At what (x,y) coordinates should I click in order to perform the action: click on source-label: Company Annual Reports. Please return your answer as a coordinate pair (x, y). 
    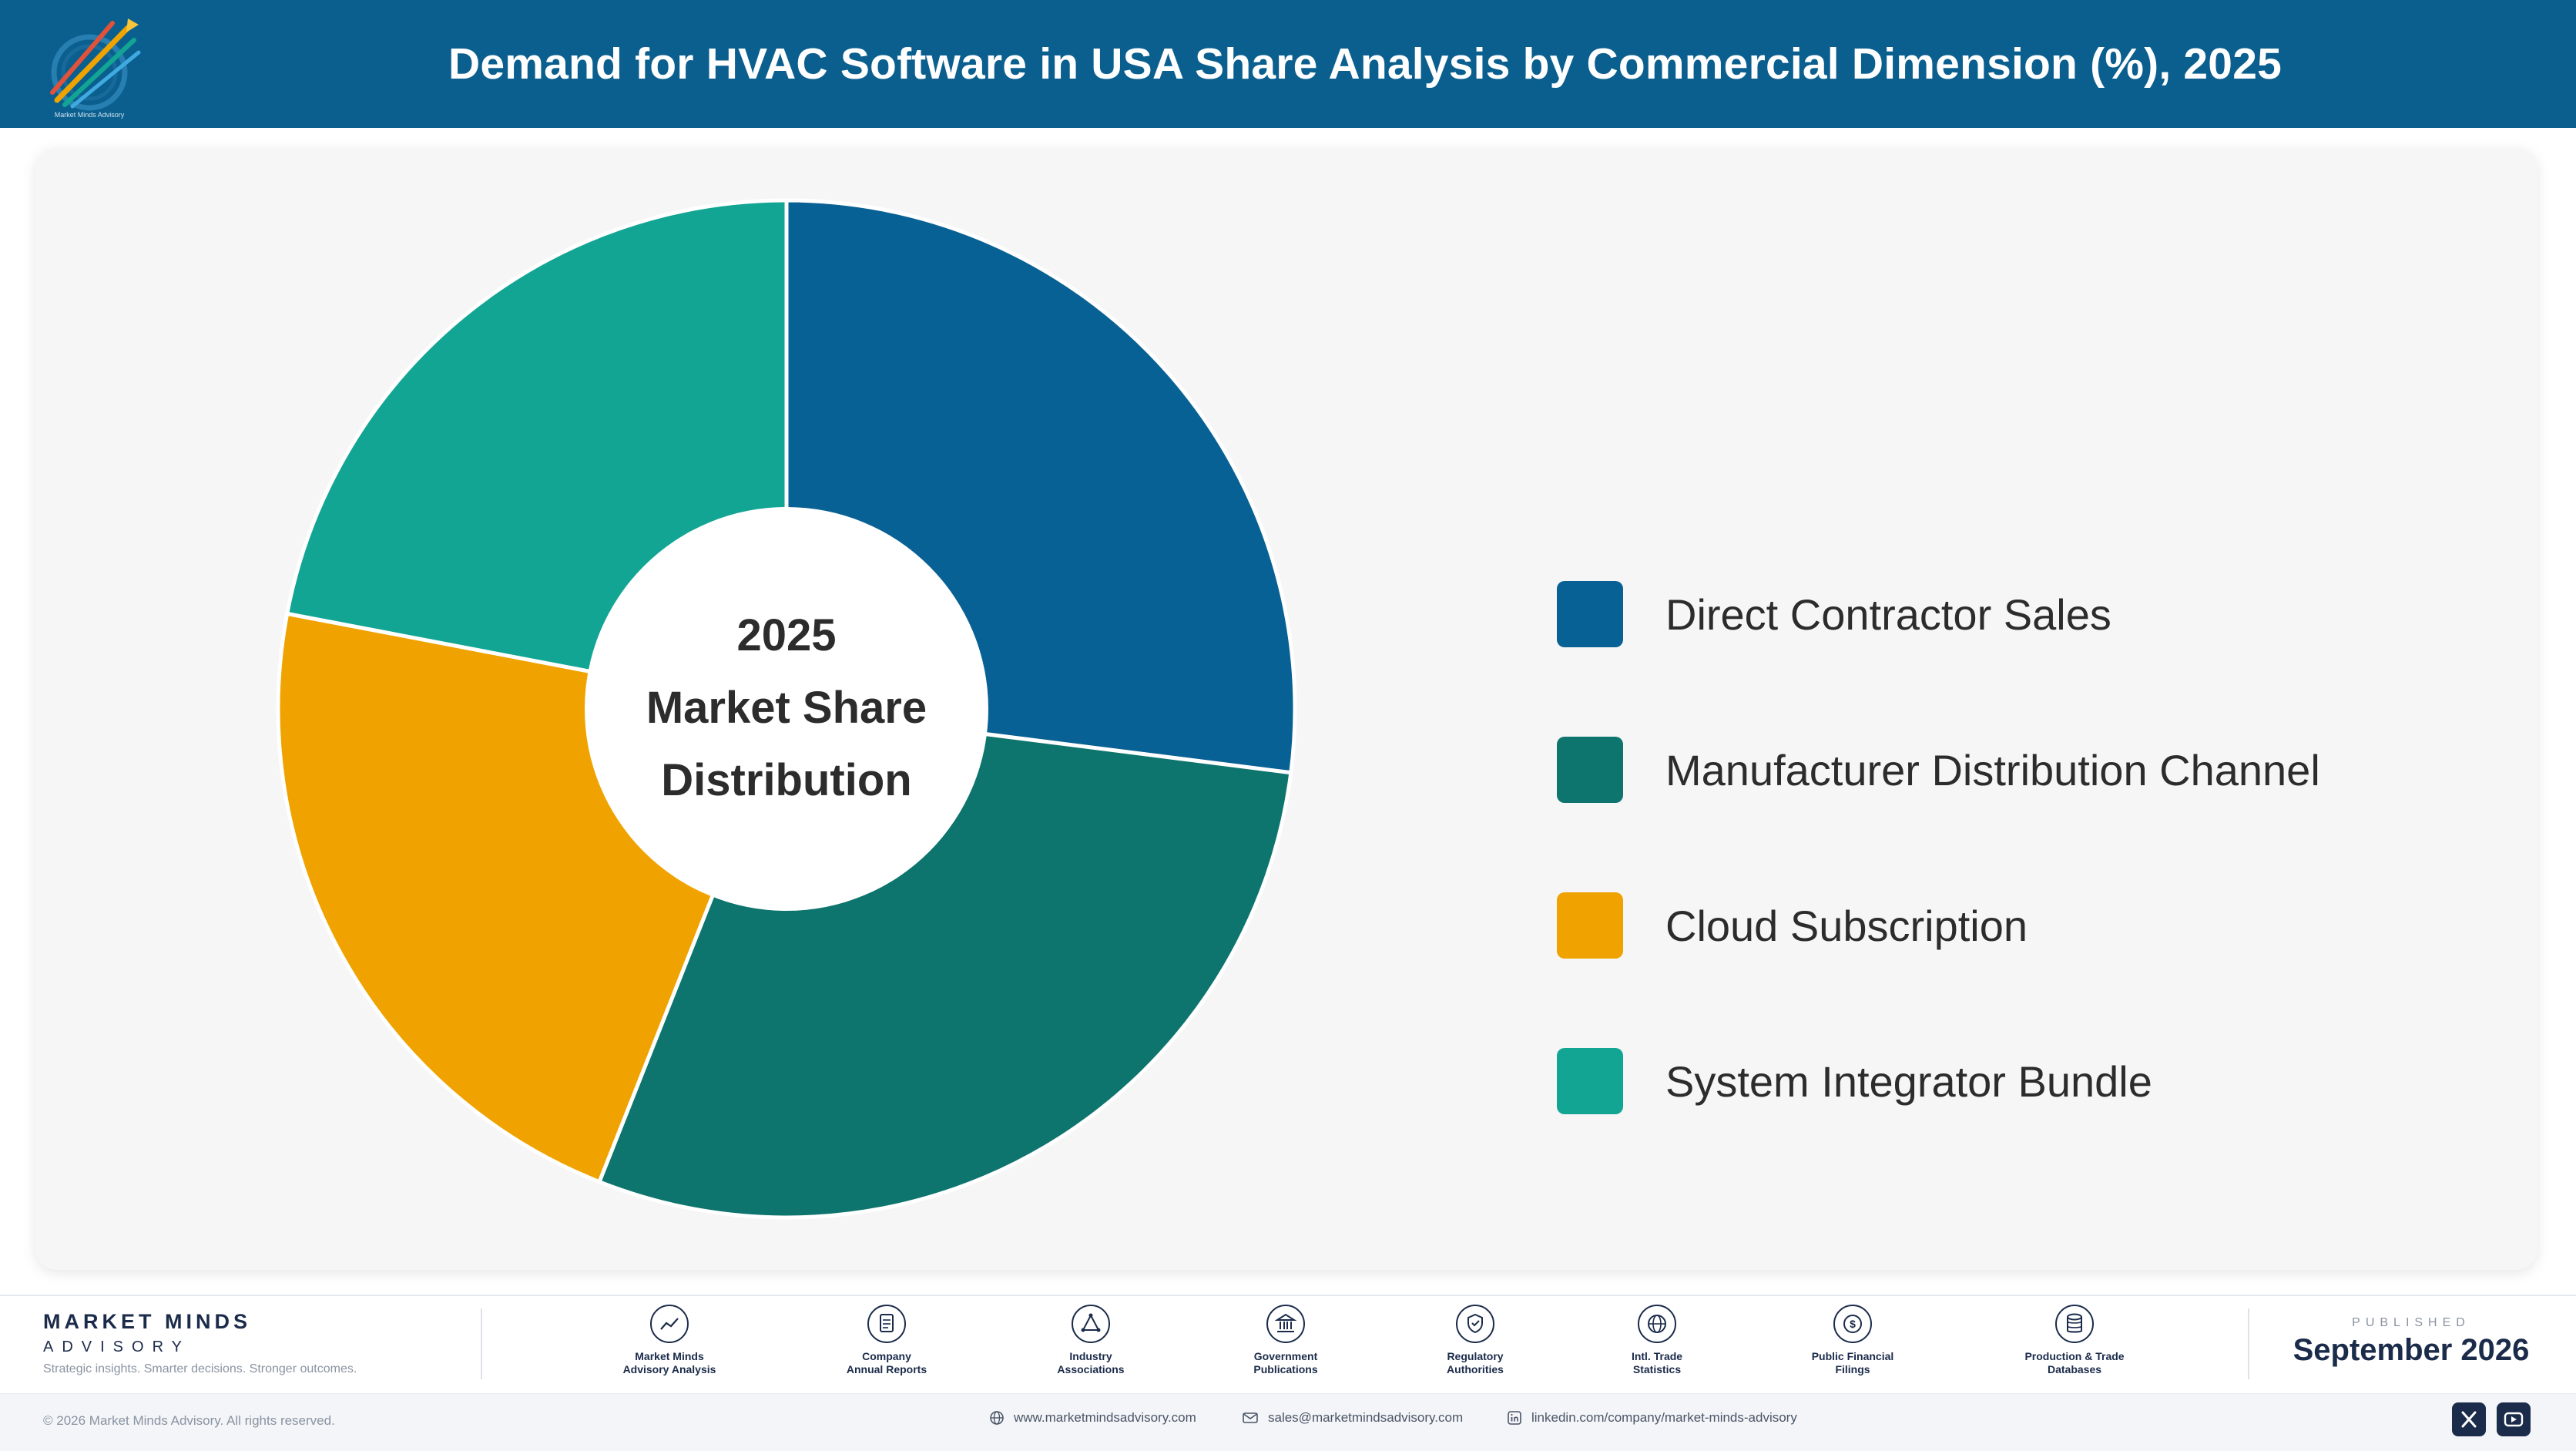
    Looking at the image, I should click on (886, 1362).